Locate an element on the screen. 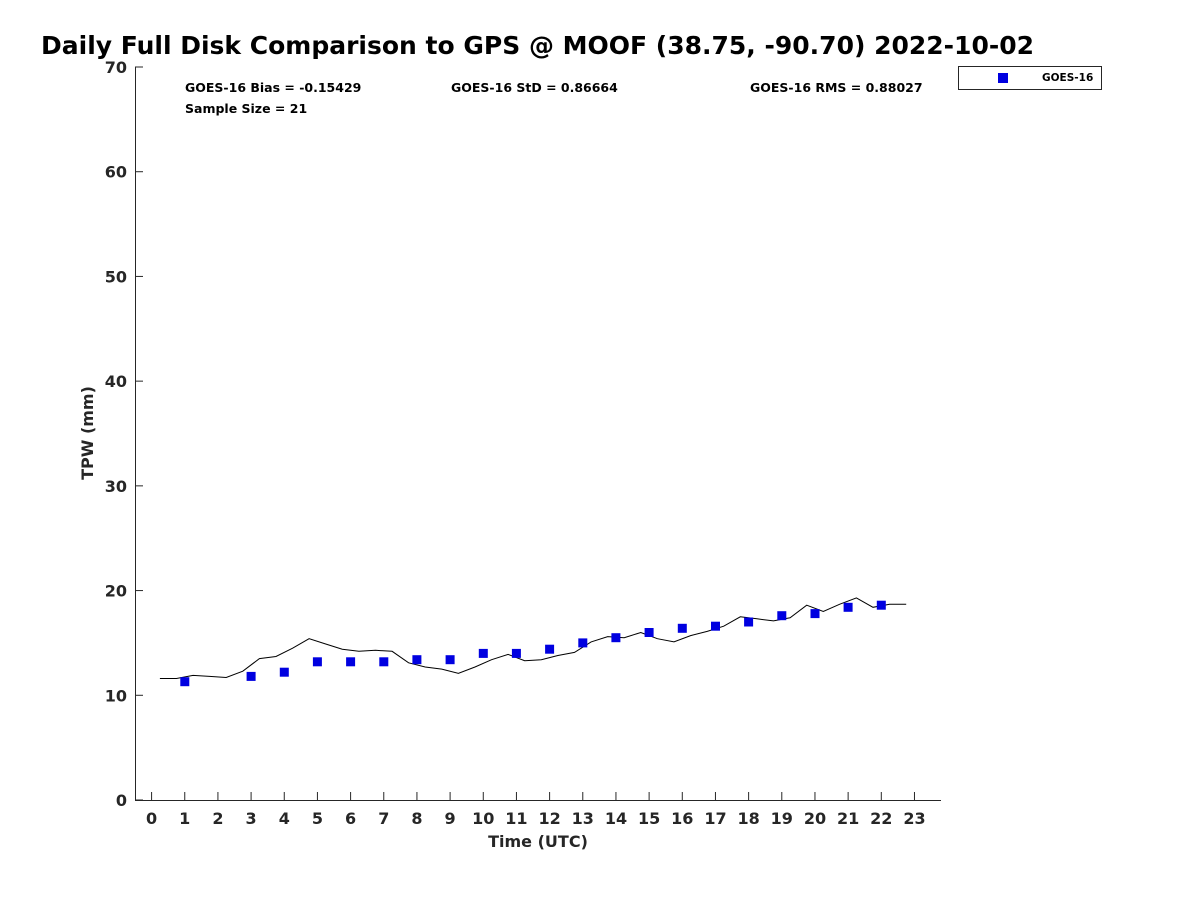  x-axis-label: Time (UTC) is located at coordinates (538, 841).